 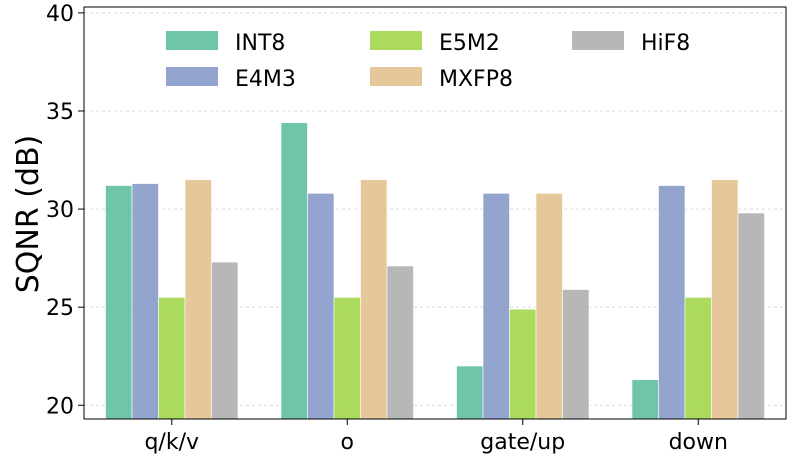 I want to click on bar-e5m2-q-k-v, so click(x=172, y=358).